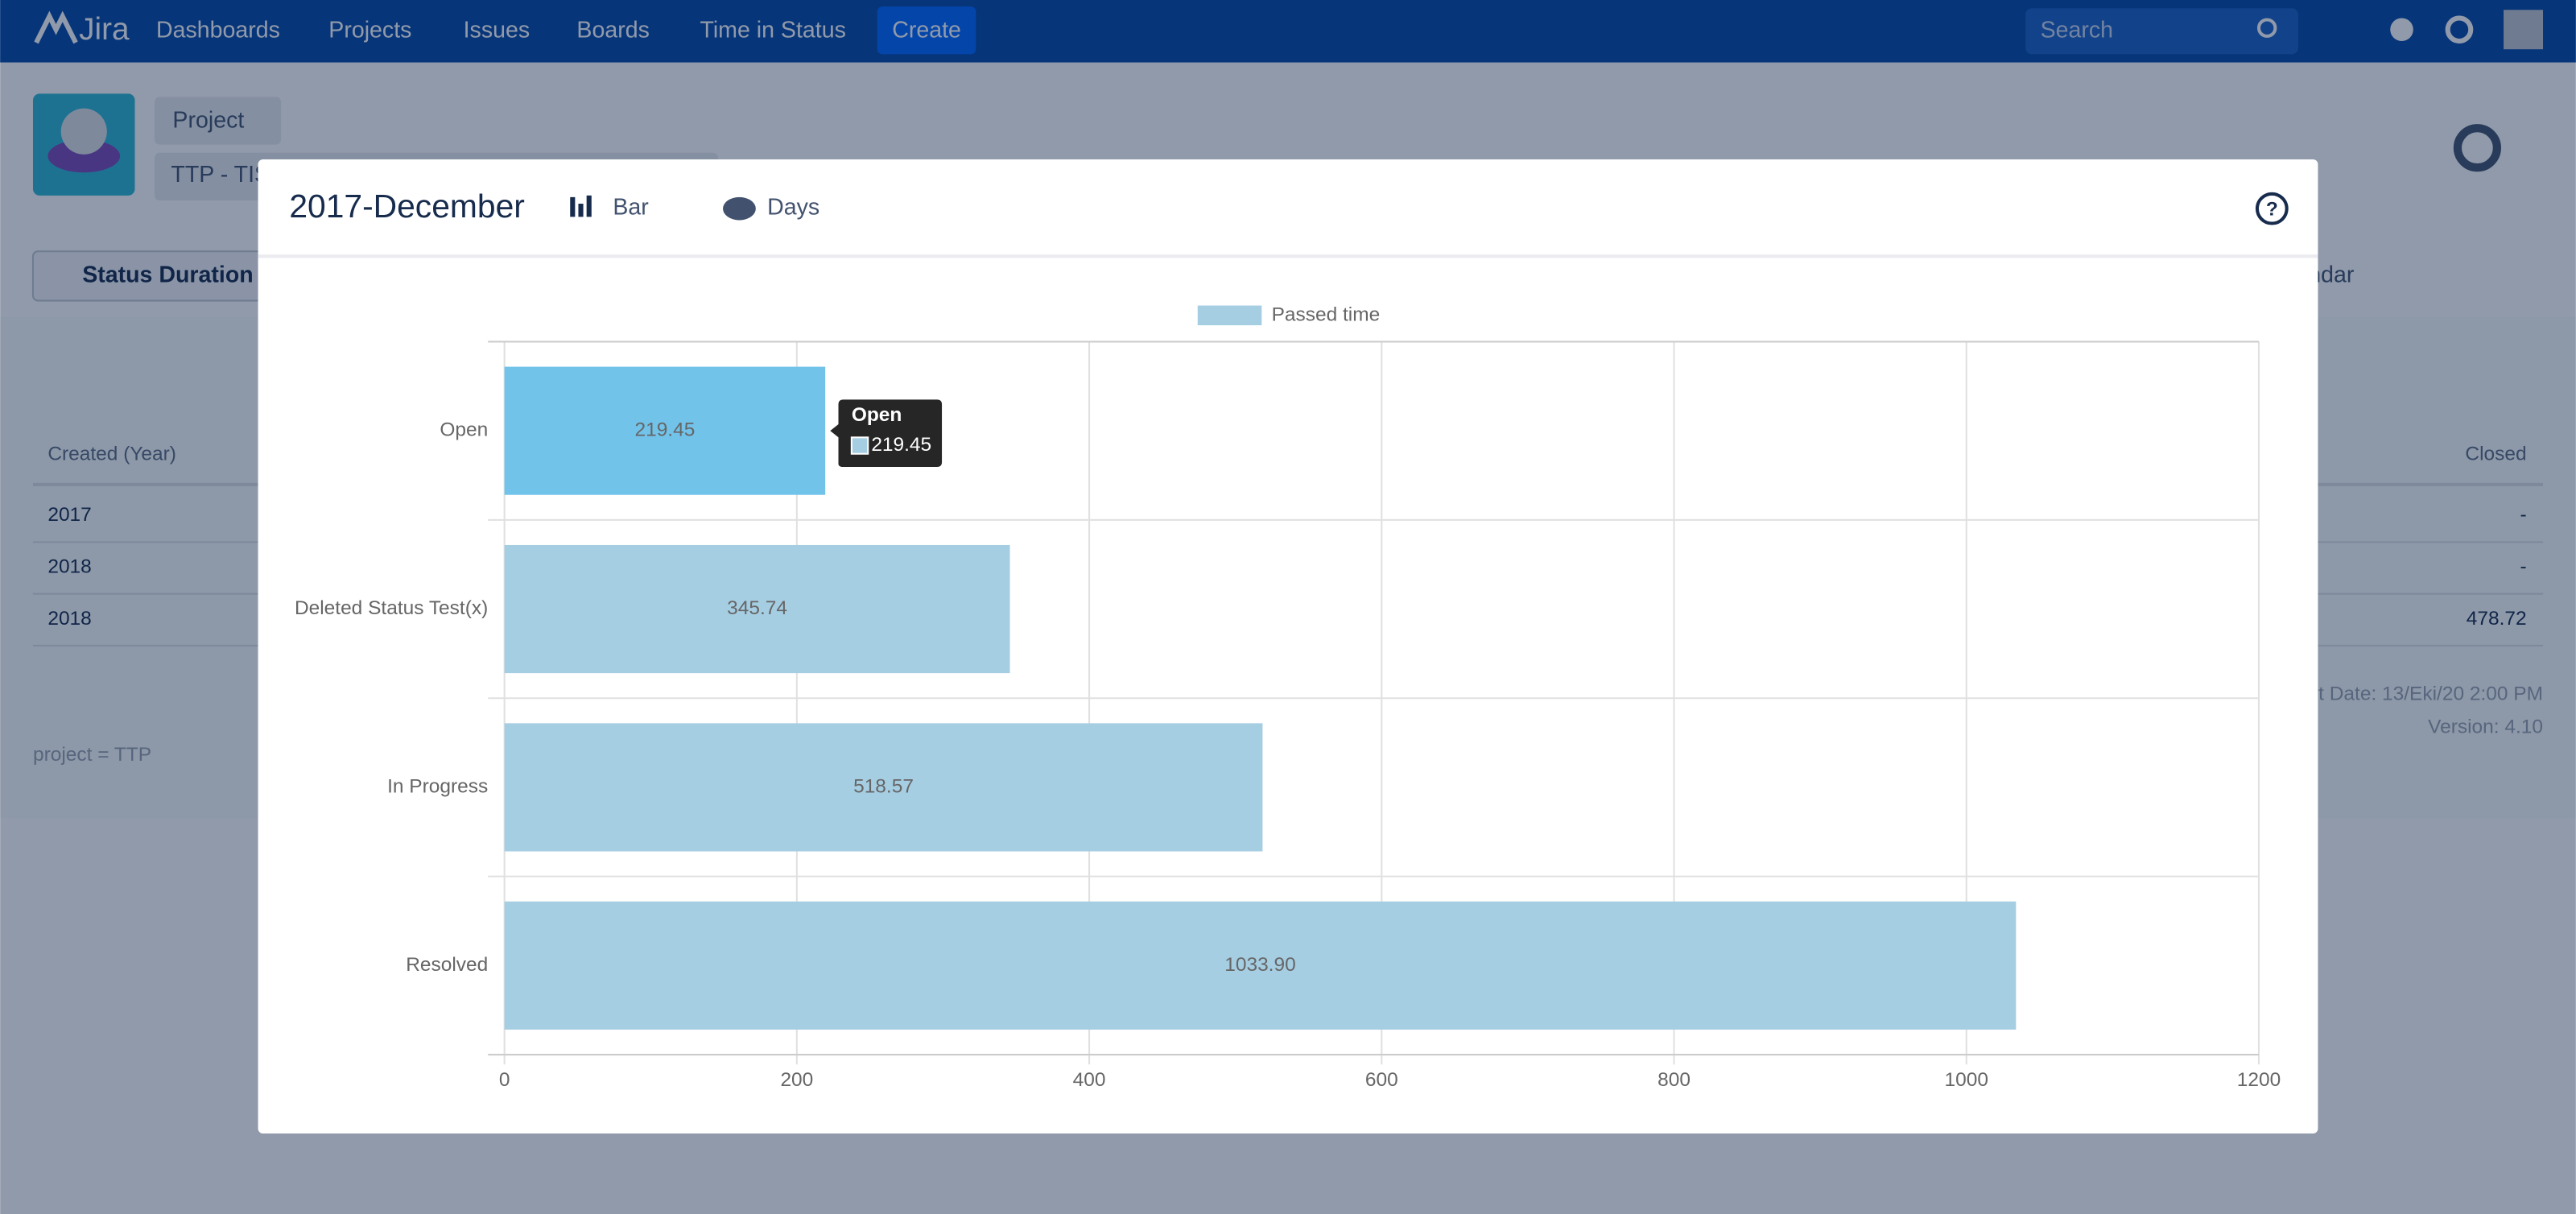 This screenshot has height=1214, width=2576. Describe the element at coordinates (218, 30) in the screenshot. I see `nav-item: Dashboards` at that location.